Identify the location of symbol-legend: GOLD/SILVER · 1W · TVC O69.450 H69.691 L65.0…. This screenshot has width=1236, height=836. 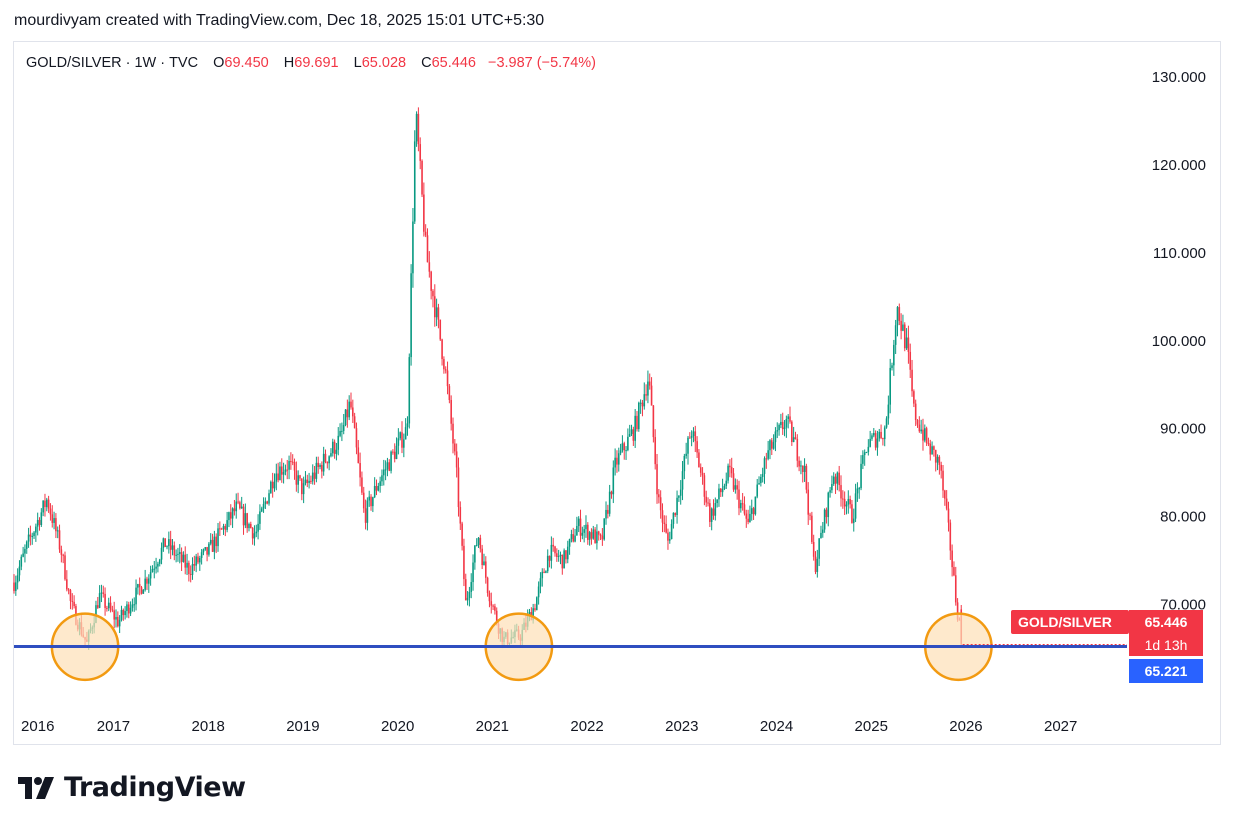
(311, 63).